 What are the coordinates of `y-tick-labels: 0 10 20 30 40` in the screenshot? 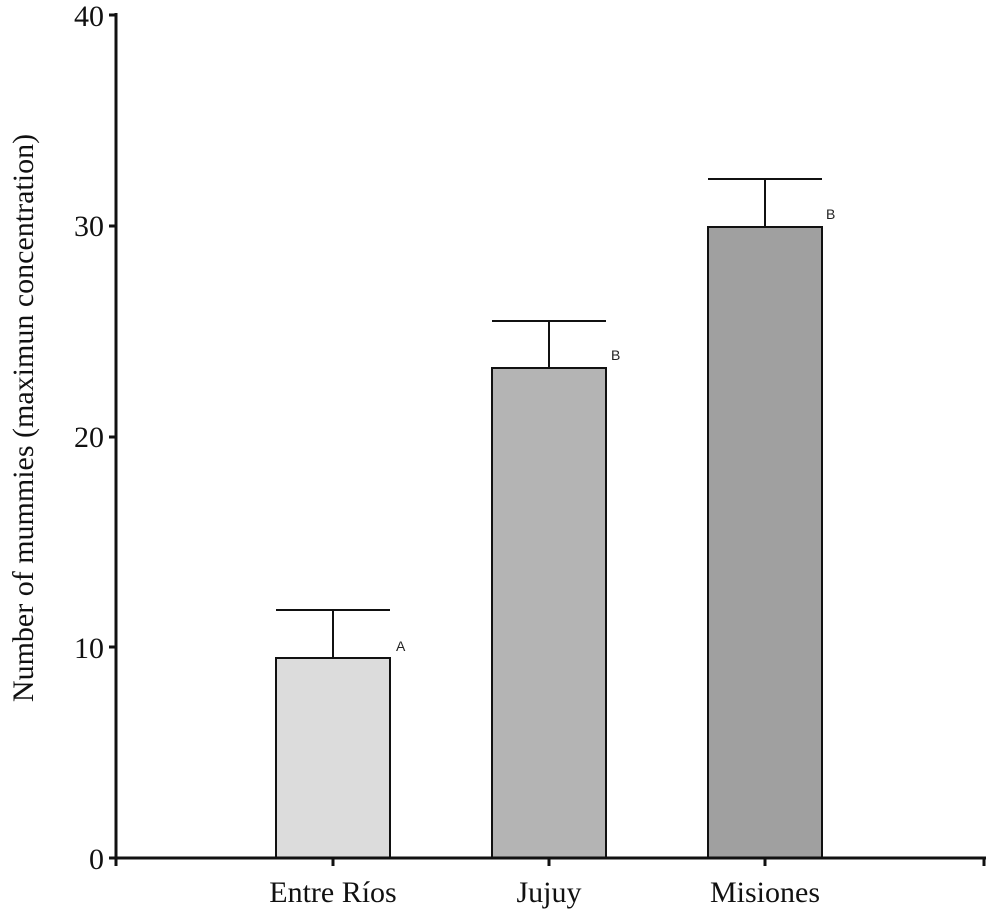 It's located at (89, 438).